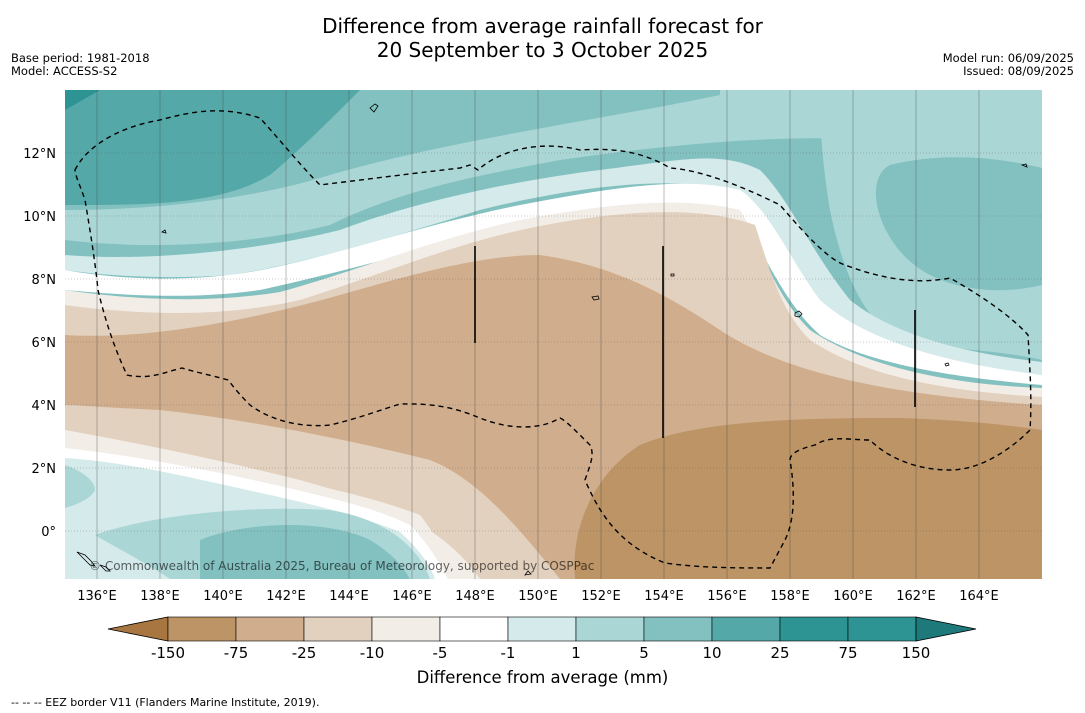  Describe the element at coordinates (349, 596) in the screenshot. I see `lon-label: 144°E` at that location.